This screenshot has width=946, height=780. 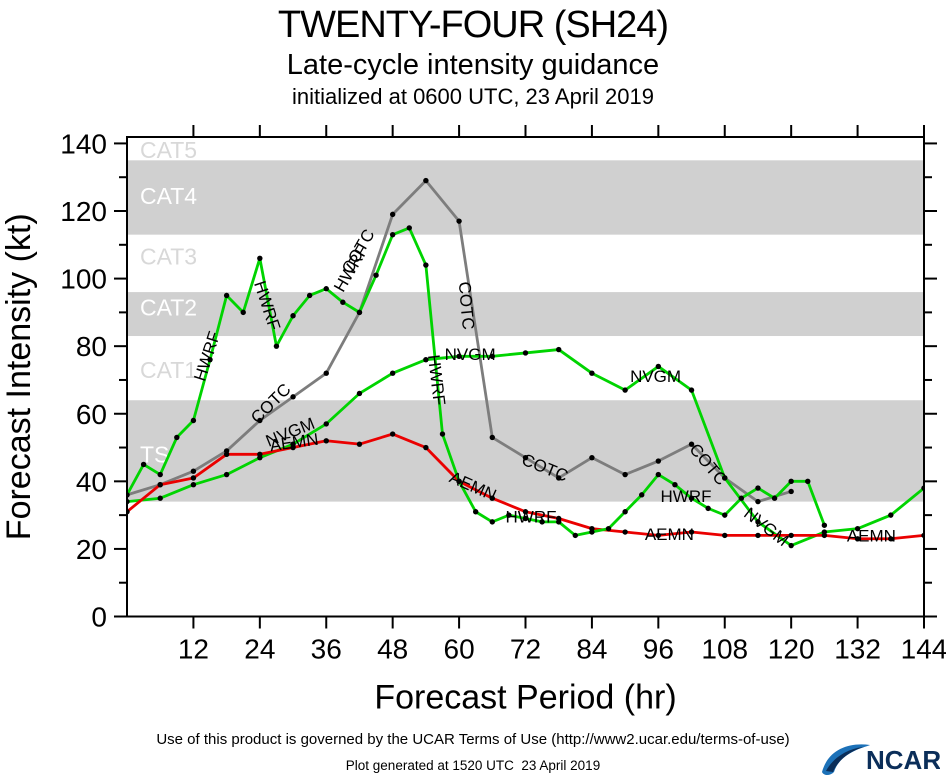 What do you see at coordinates (473, 765) in the screenshot?
I see `plot-generated-text: Plot generated at 1520 UTC 23 April 2019` at bounding box center [473, 765].